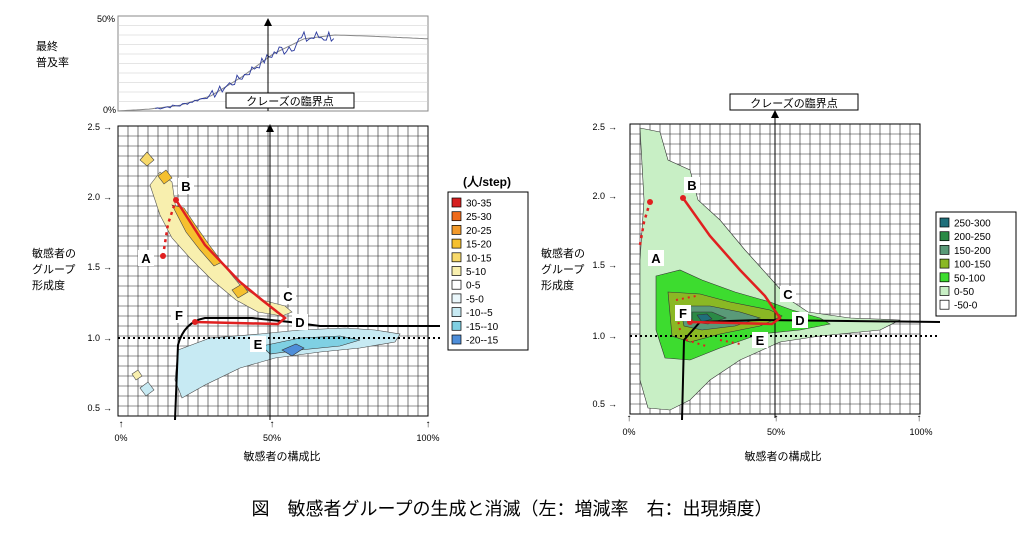 Image resolution: width=1024 pixels, height=540 pixels. I want to click on right-callout-label: クレーズの臨界点, so click(793, 103).